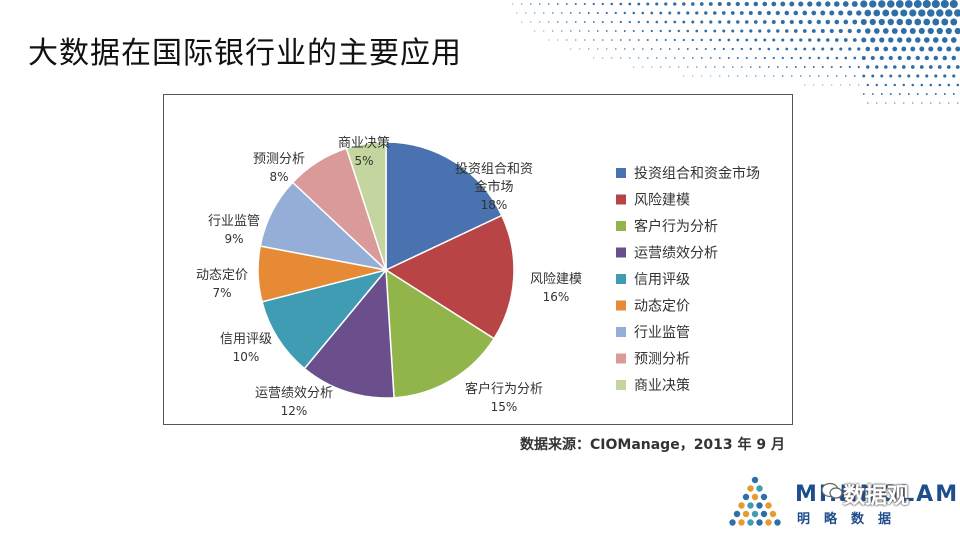 Image resolution: width=960 pixels, height=540 pixels. I want to click on watermark-text: 数据观, so click(876, 496).